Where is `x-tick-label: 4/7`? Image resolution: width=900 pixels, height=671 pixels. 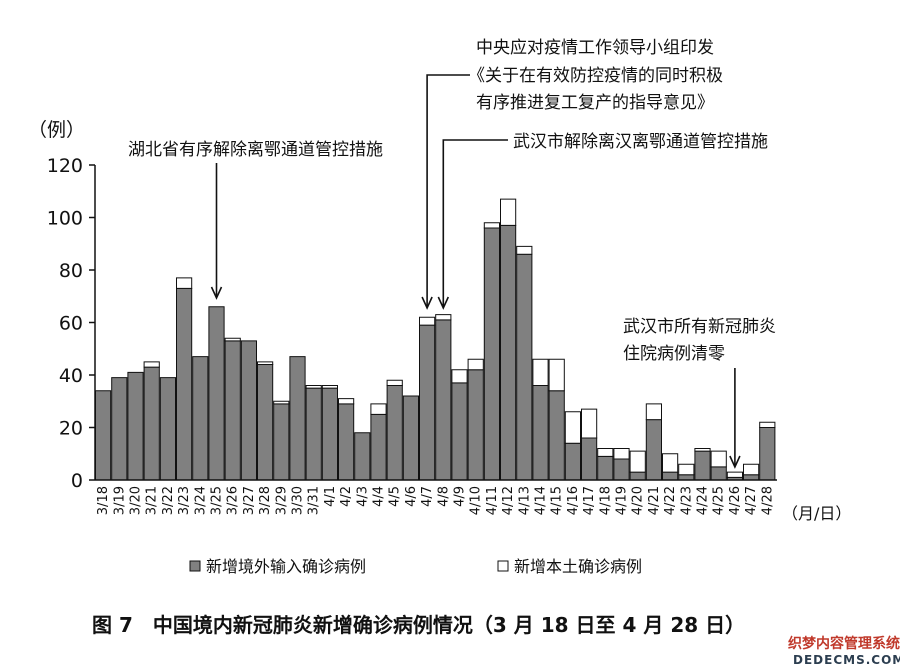
x-tick-label: 4/7 is located at coordinates (427, 496).